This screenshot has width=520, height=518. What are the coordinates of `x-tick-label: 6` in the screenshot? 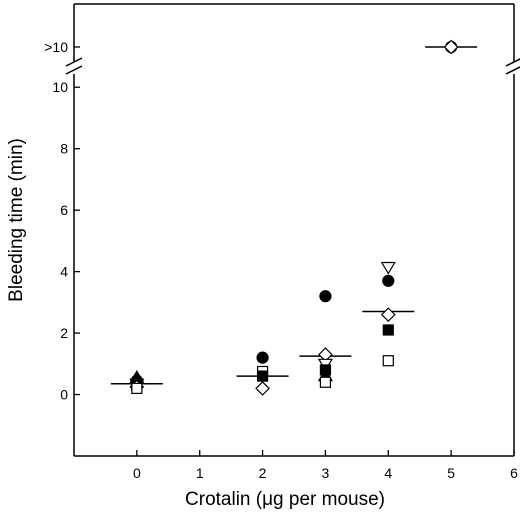 It's located at (514, 473).